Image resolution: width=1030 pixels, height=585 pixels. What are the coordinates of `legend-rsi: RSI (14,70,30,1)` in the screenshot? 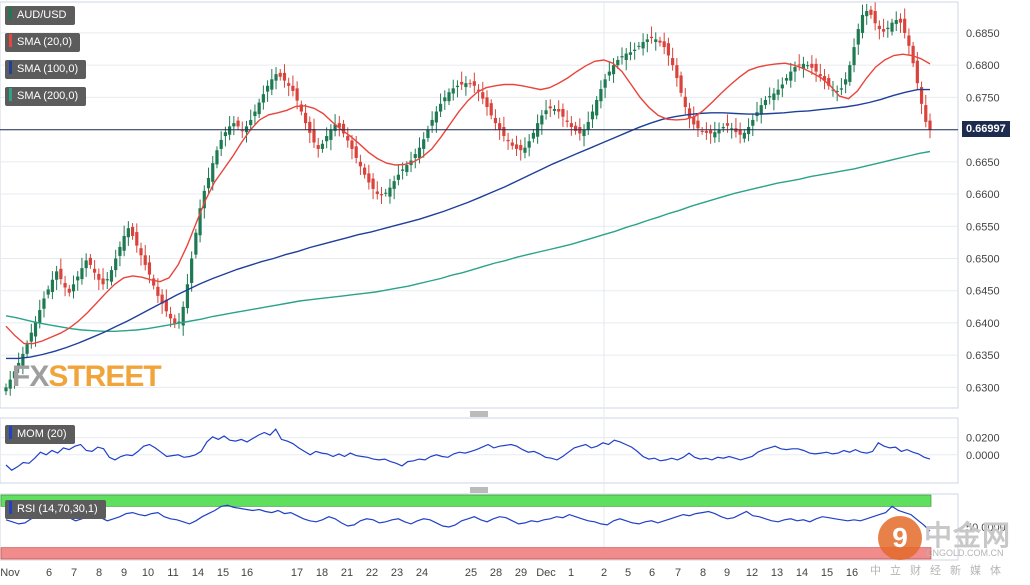 It's located at (55, 509).